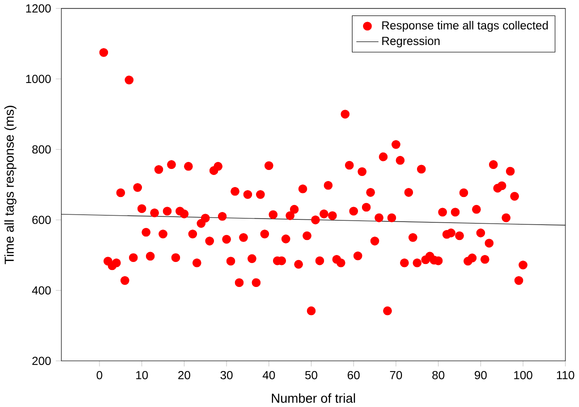  I want to click on x-tick-label: 60, so click(354, 375).